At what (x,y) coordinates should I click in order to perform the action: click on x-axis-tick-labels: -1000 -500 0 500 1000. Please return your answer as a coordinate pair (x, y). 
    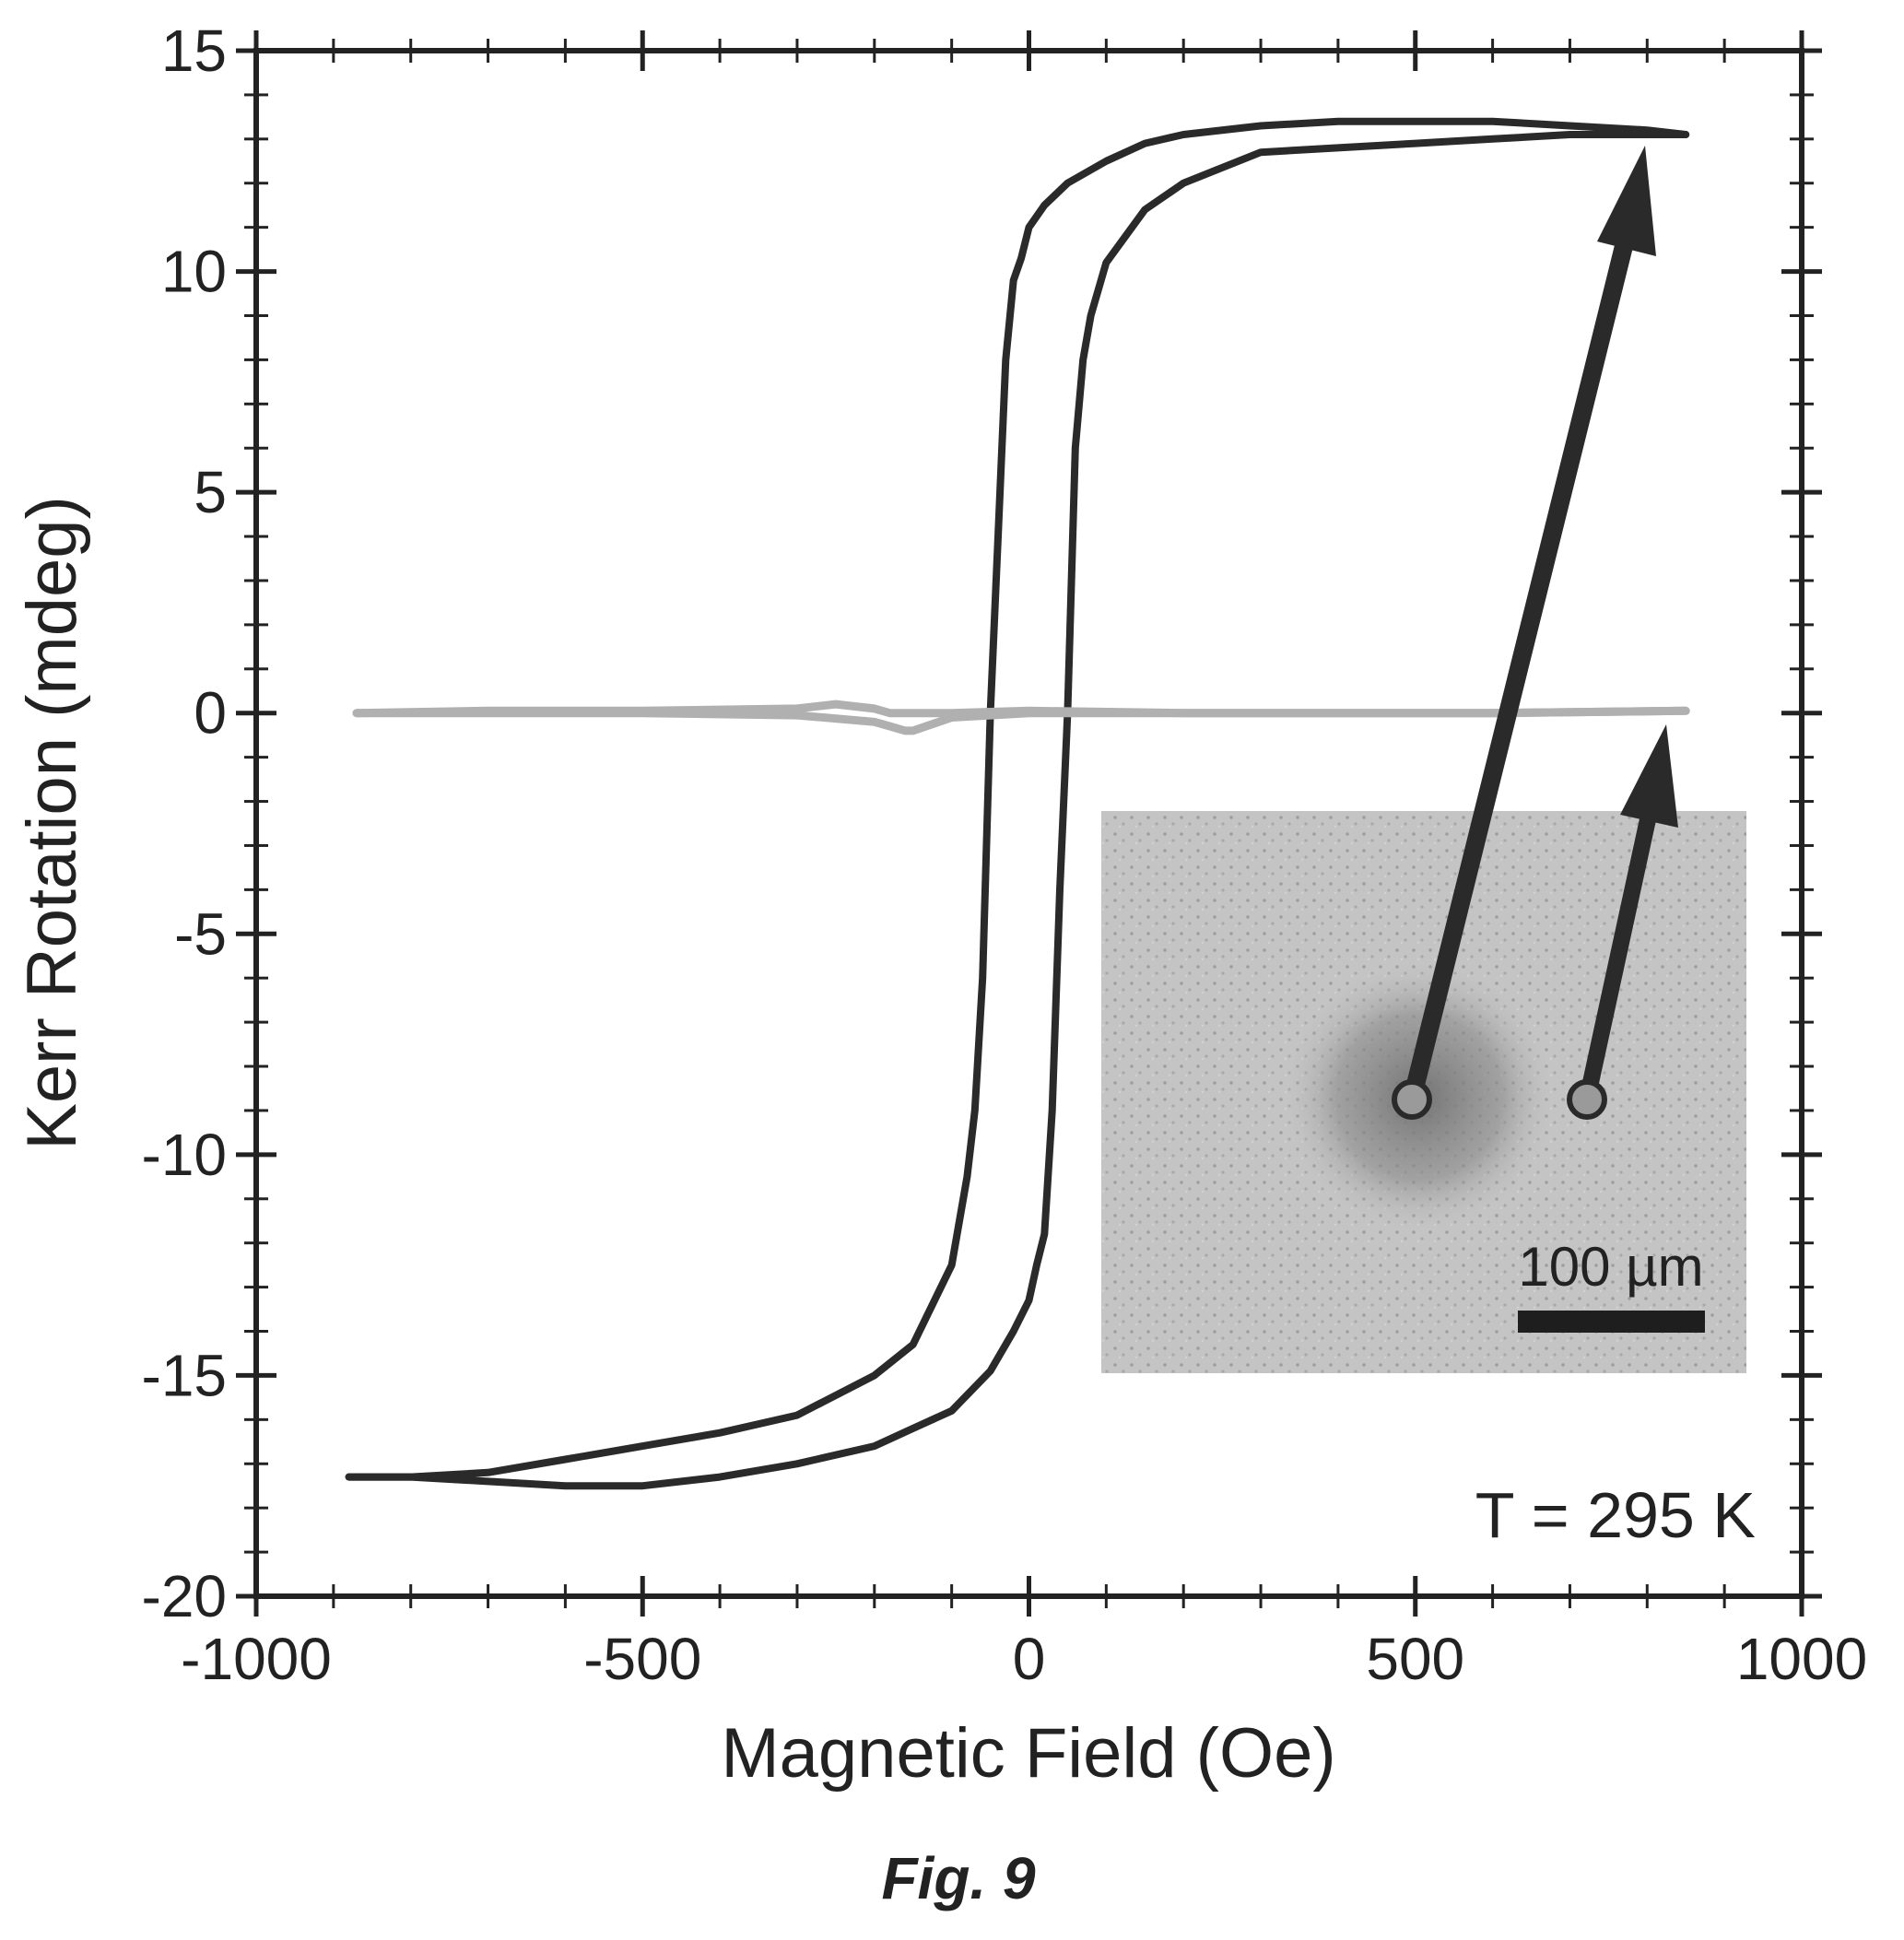
    Looking at the image, I should click on (1024, 1659).